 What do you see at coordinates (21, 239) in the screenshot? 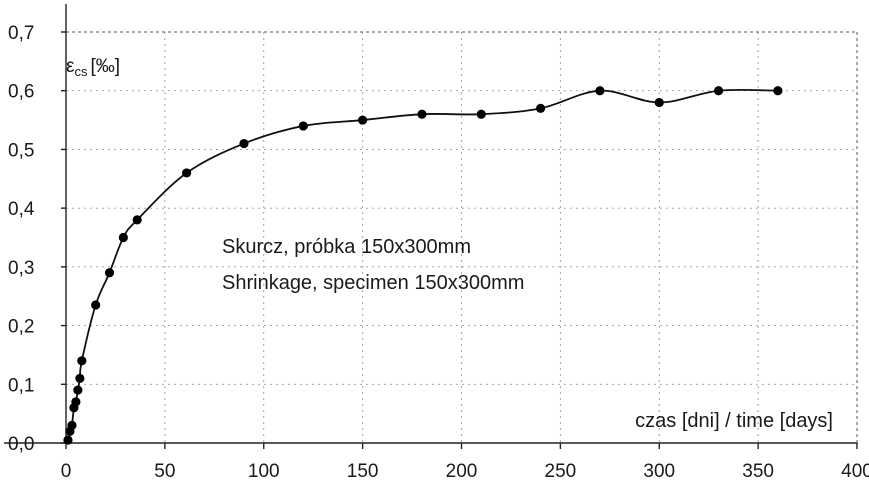
I see `y-tick-labels: 0,0 0,1 0,2 0,3 0,4 0,5 0,6 0,7` at bounding box center [21, 239].